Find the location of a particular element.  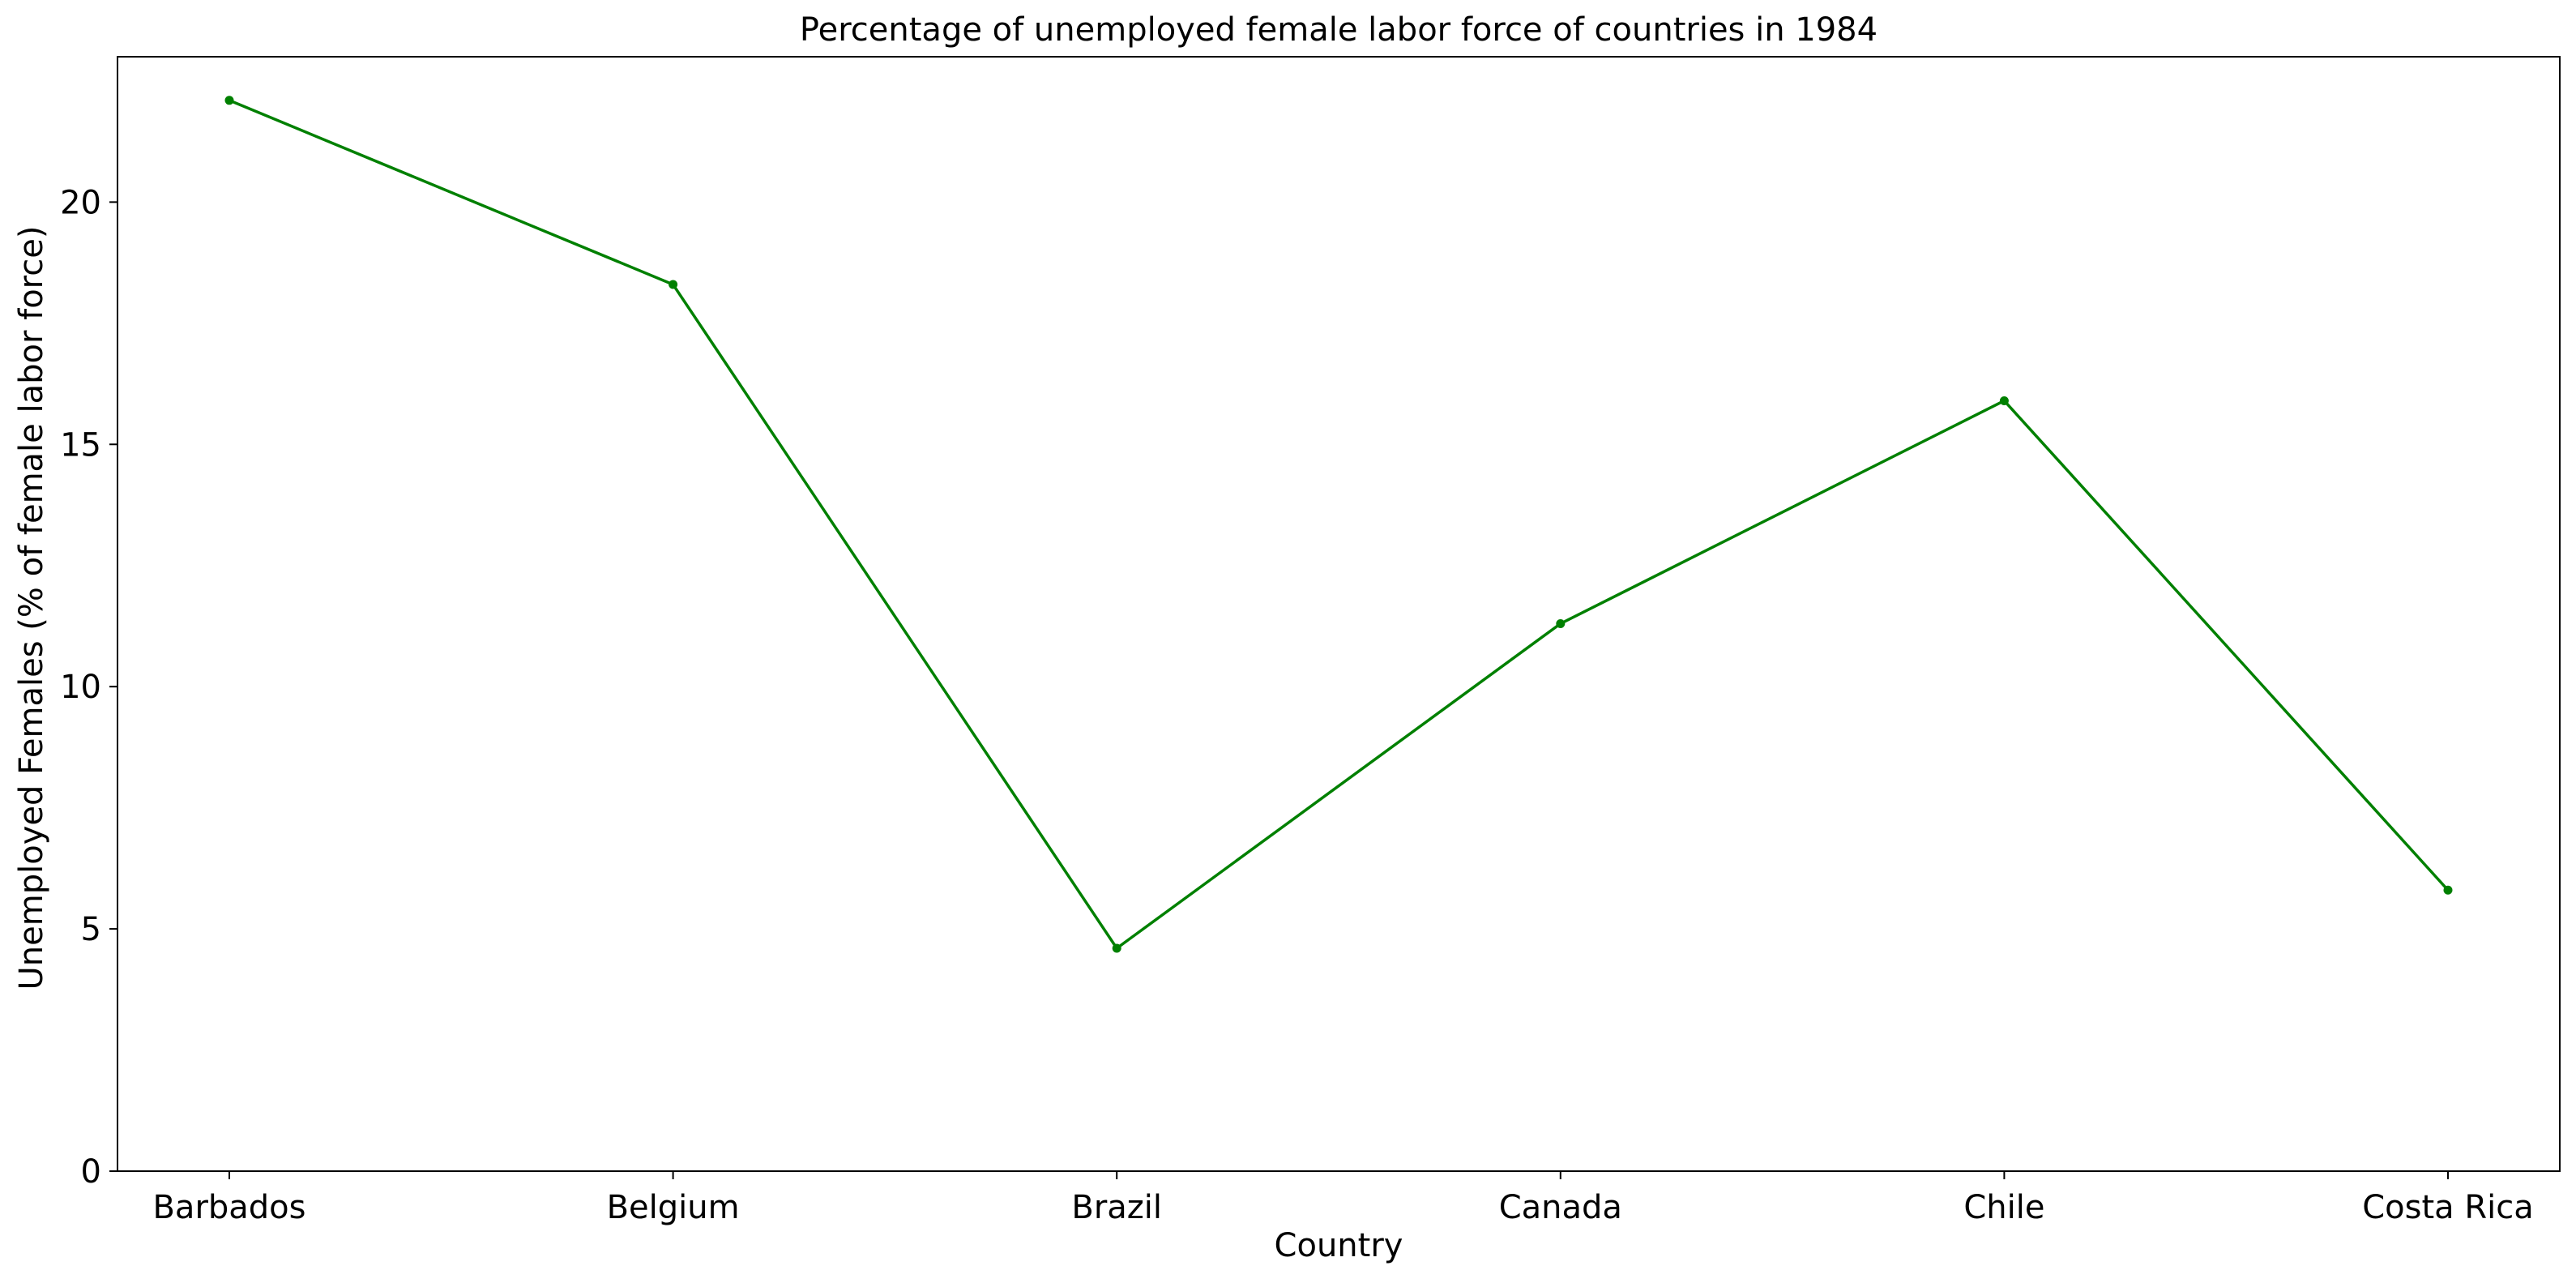

x-tick-label: Costa Rica is located at coordinates (2448, 1207).